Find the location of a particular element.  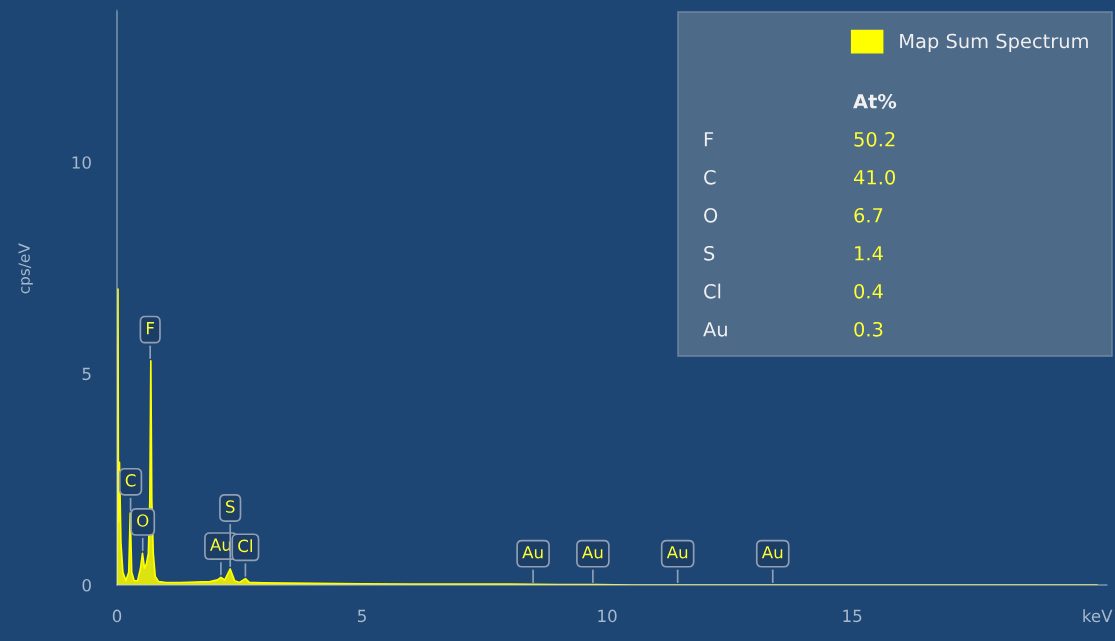

x-tick-label: 5 is located at coordinates (362, 616).